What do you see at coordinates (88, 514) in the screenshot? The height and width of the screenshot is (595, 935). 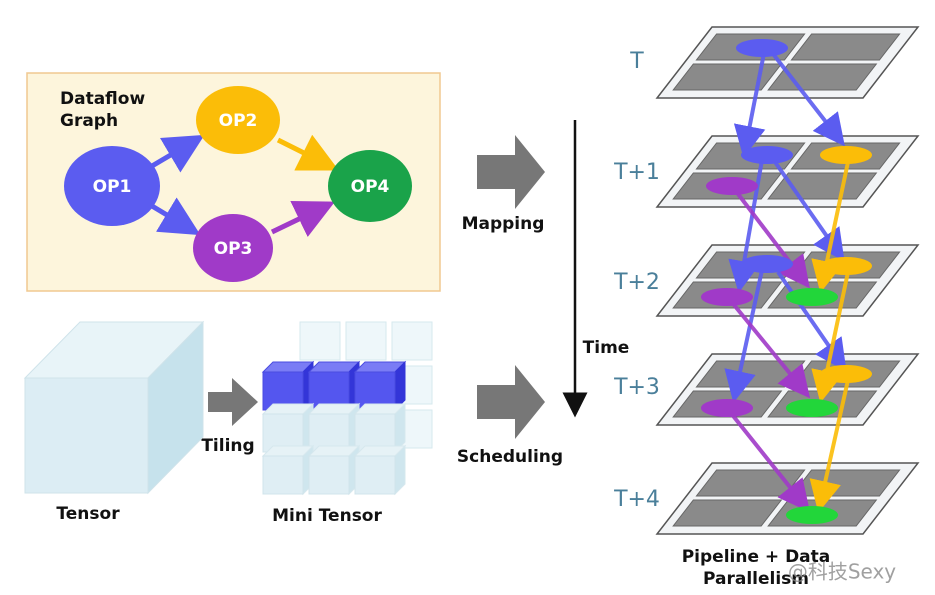 I see `tensor-label: Tensor` at bounding box center [88, 514].